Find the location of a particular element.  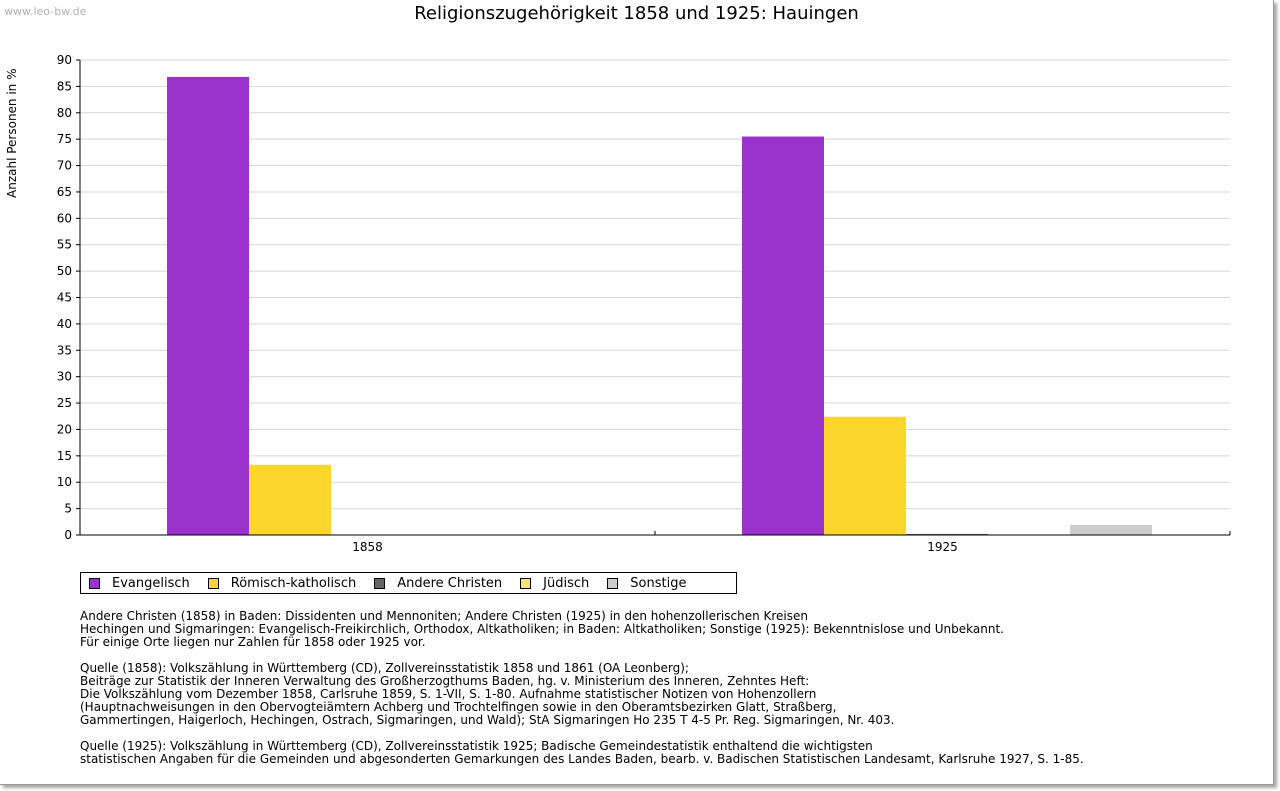

legend-item: Evangelisch is located at coordinates (139, 583).